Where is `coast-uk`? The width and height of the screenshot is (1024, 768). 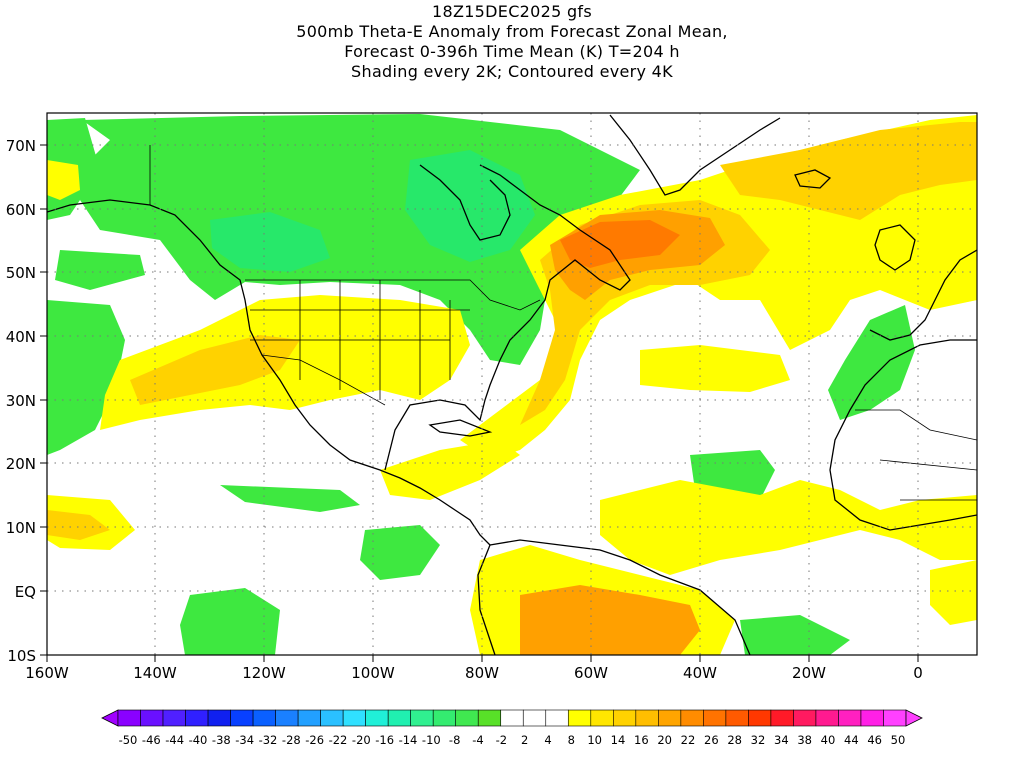 coast-uk is located at coordinates (895, 247).